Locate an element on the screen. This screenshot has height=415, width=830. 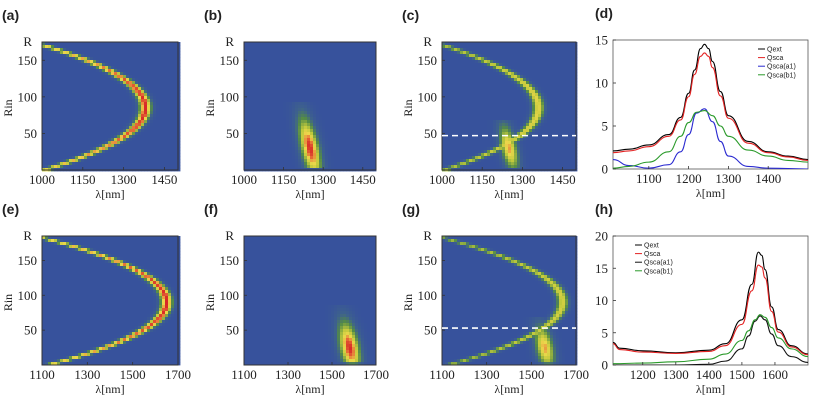
panel-f: (f) R Rin 1100 1300 1500 1700 50 100 150 λ[nm] is located at coordinates (296, 298).